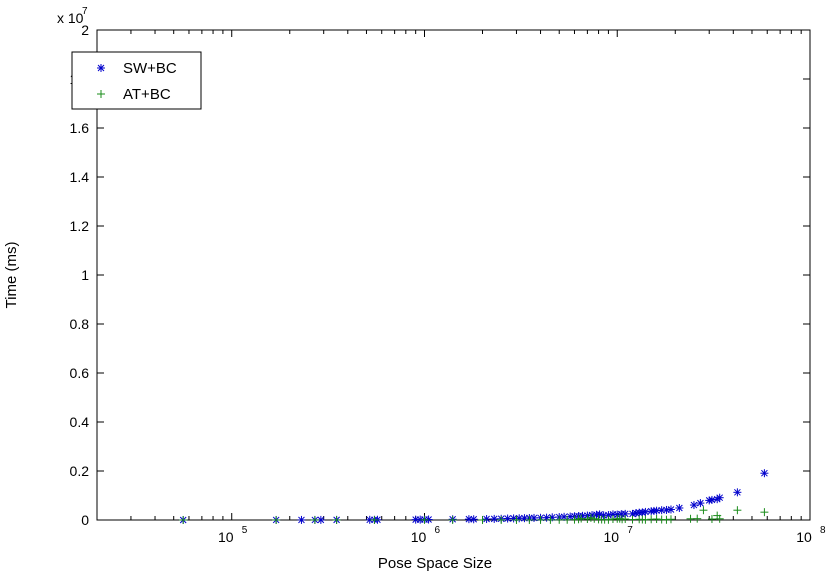 Image resolution: width=834 pixels, height=575 pixels. I want to click on legend-box, so click(136, 80).